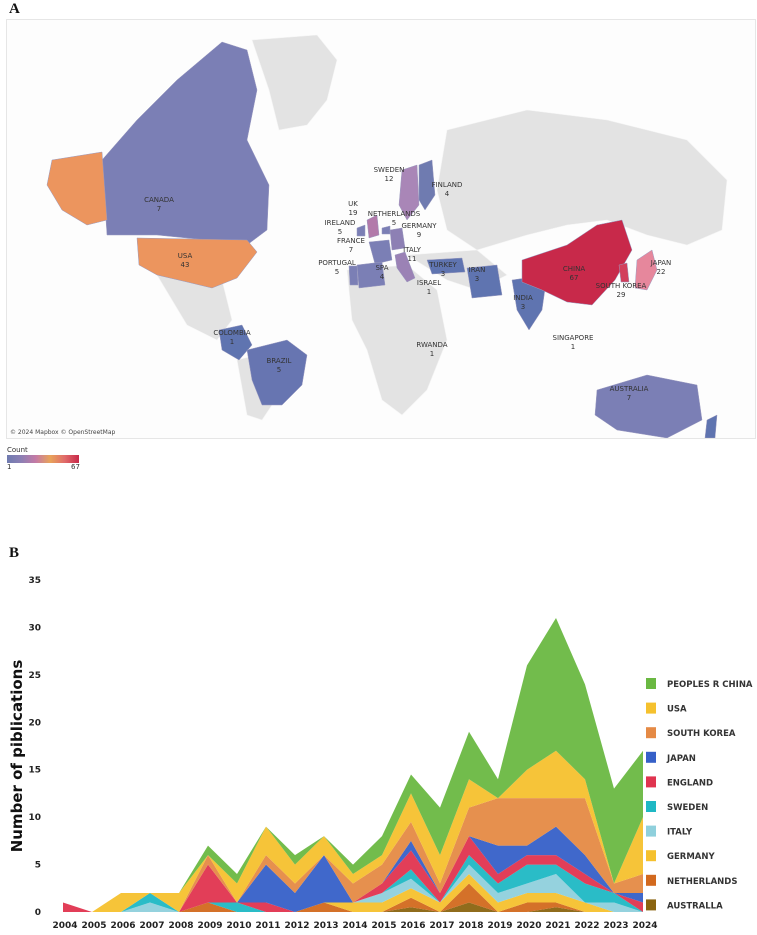 The image size is (757, 935). I want to click on area-england, so click(353, 874).